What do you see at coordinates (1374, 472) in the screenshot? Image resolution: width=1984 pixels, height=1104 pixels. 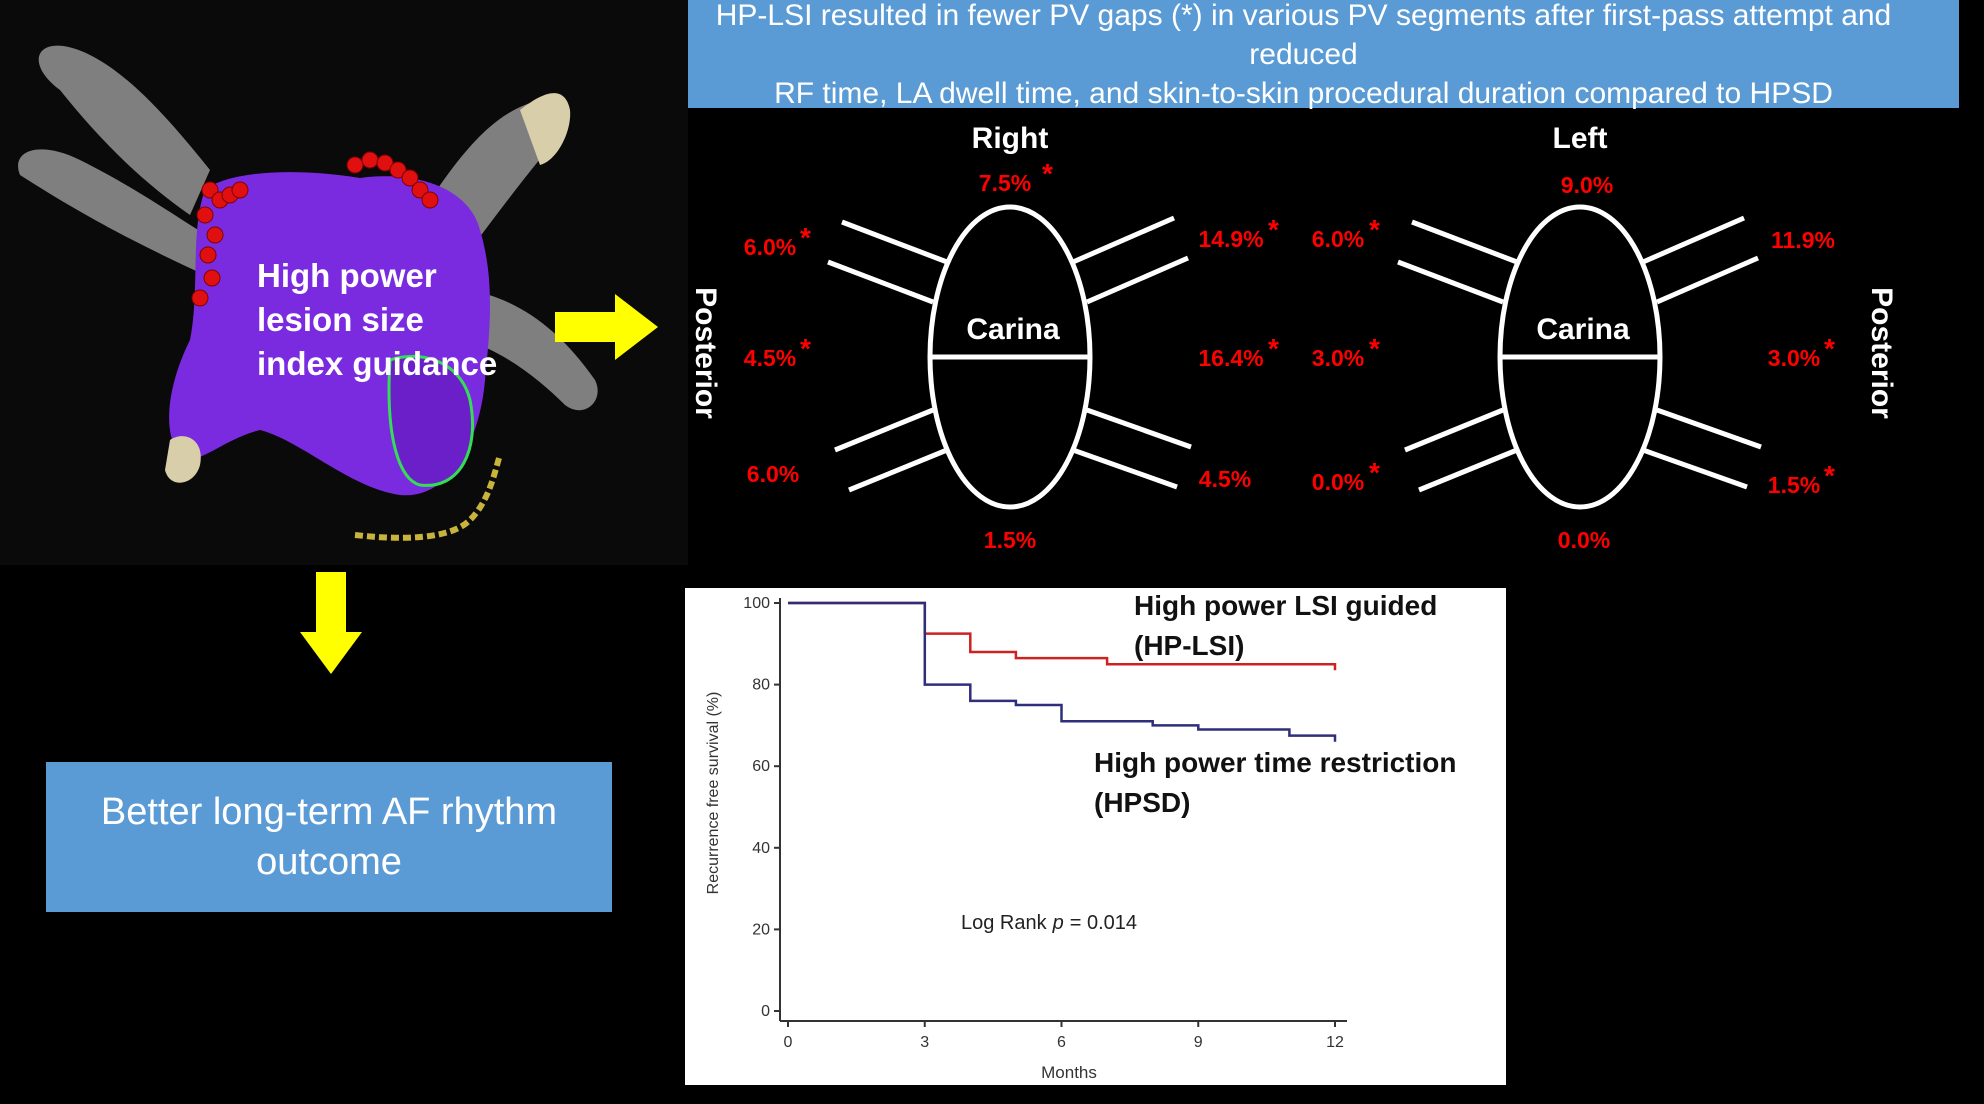 I see `left-lower-left-star: *` at bounding box center [1374, 472].